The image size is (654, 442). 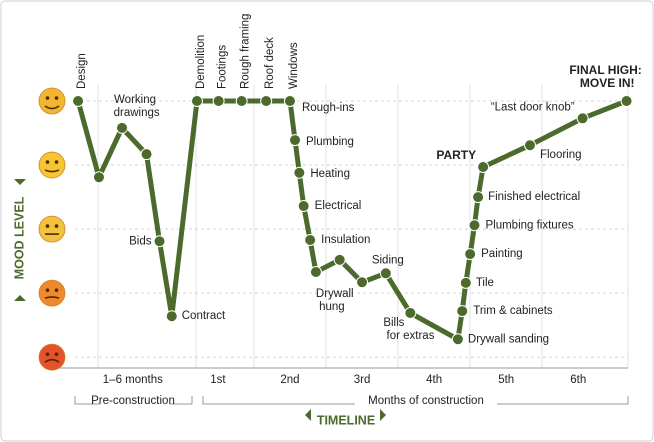 I want to click on point-label: Finished electrical, so click(x=534, y=197).